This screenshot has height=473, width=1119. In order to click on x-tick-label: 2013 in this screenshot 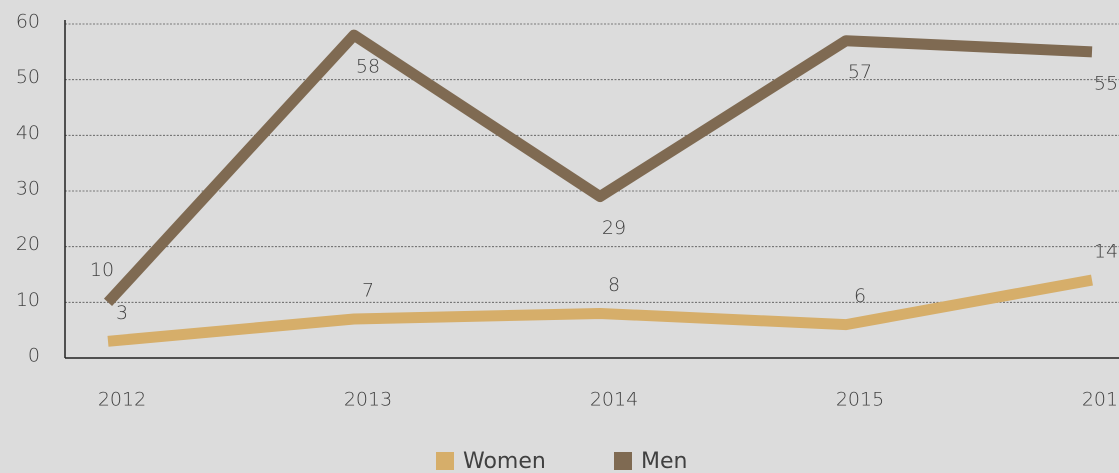, I will do `click(368, 400)`.